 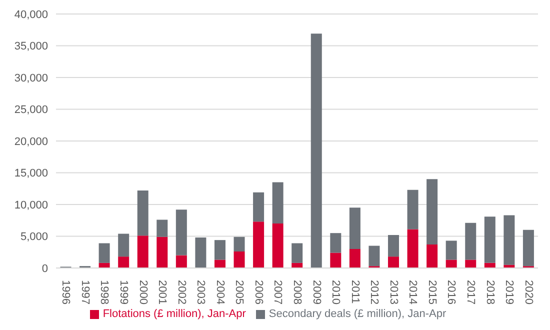 What do you see at coordinates (258, 292) in the screenshot?
I see `x-tick-label: 2006` at bounding box center [258, 292].